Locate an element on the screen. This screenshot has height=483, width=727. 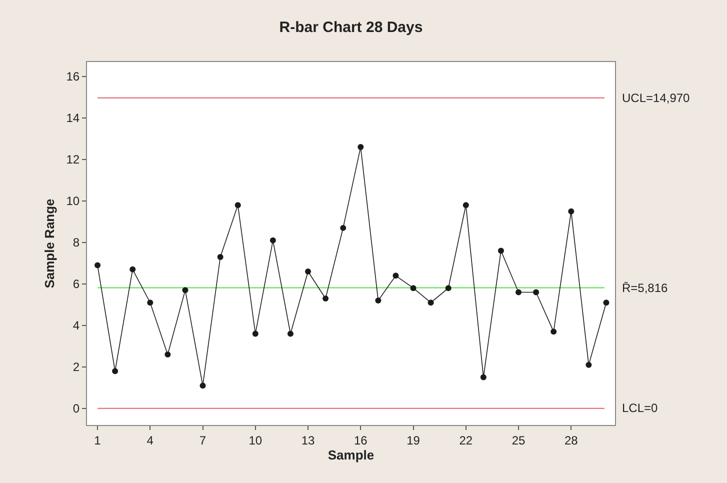
y-tick-label: 10 is located at coordinates (73, 201).